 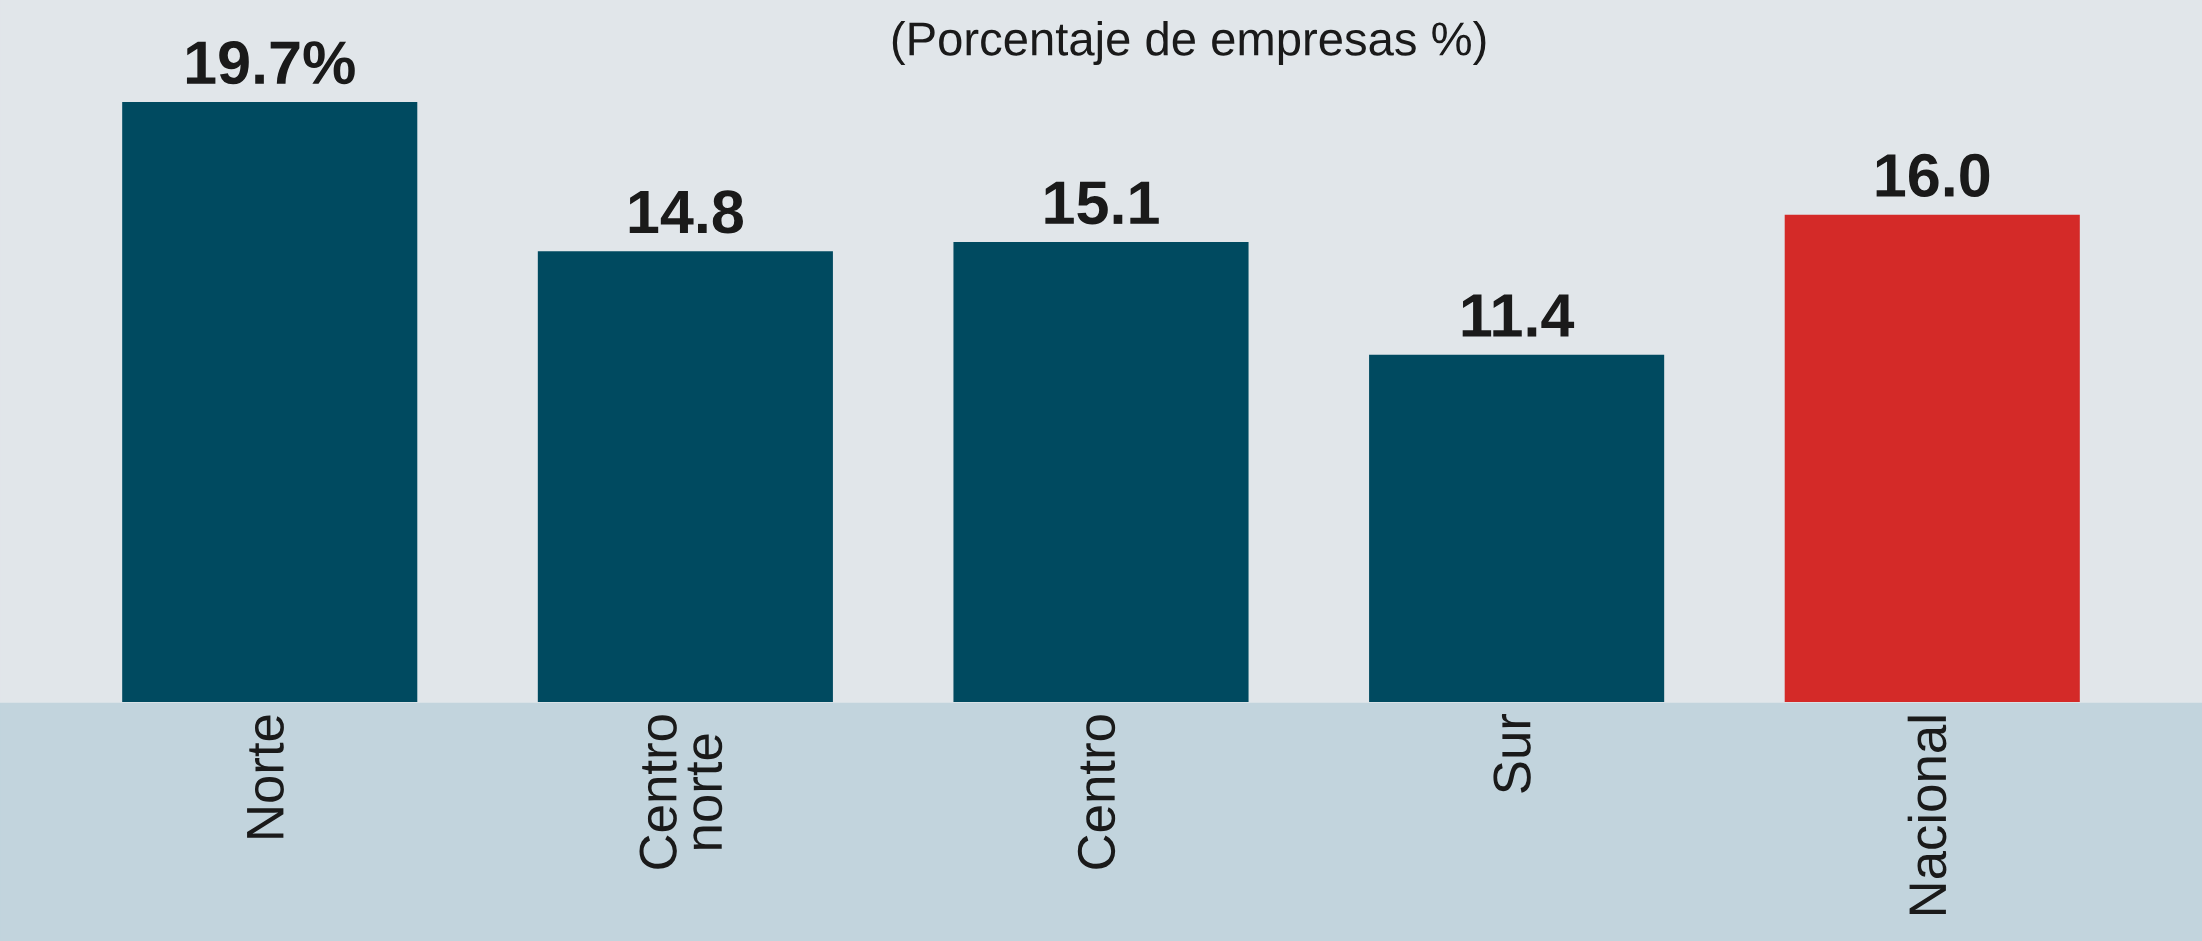 I want to click on data-label: 15.1, so click(x=1102, y=203).